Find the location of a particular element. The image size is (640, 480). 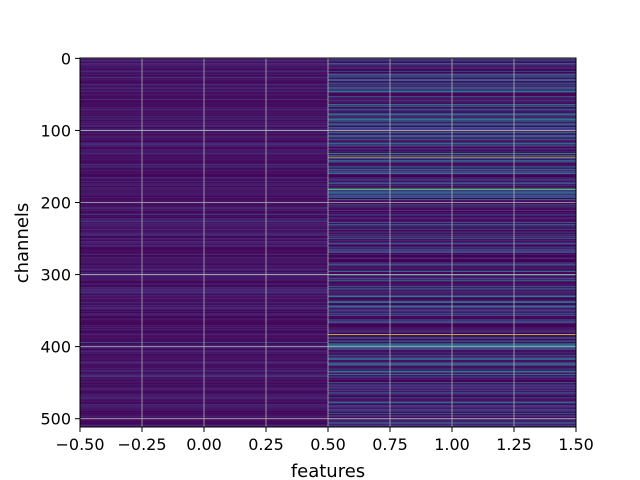

x-tick-label: 0.50 is located at coordinates (328, 444).